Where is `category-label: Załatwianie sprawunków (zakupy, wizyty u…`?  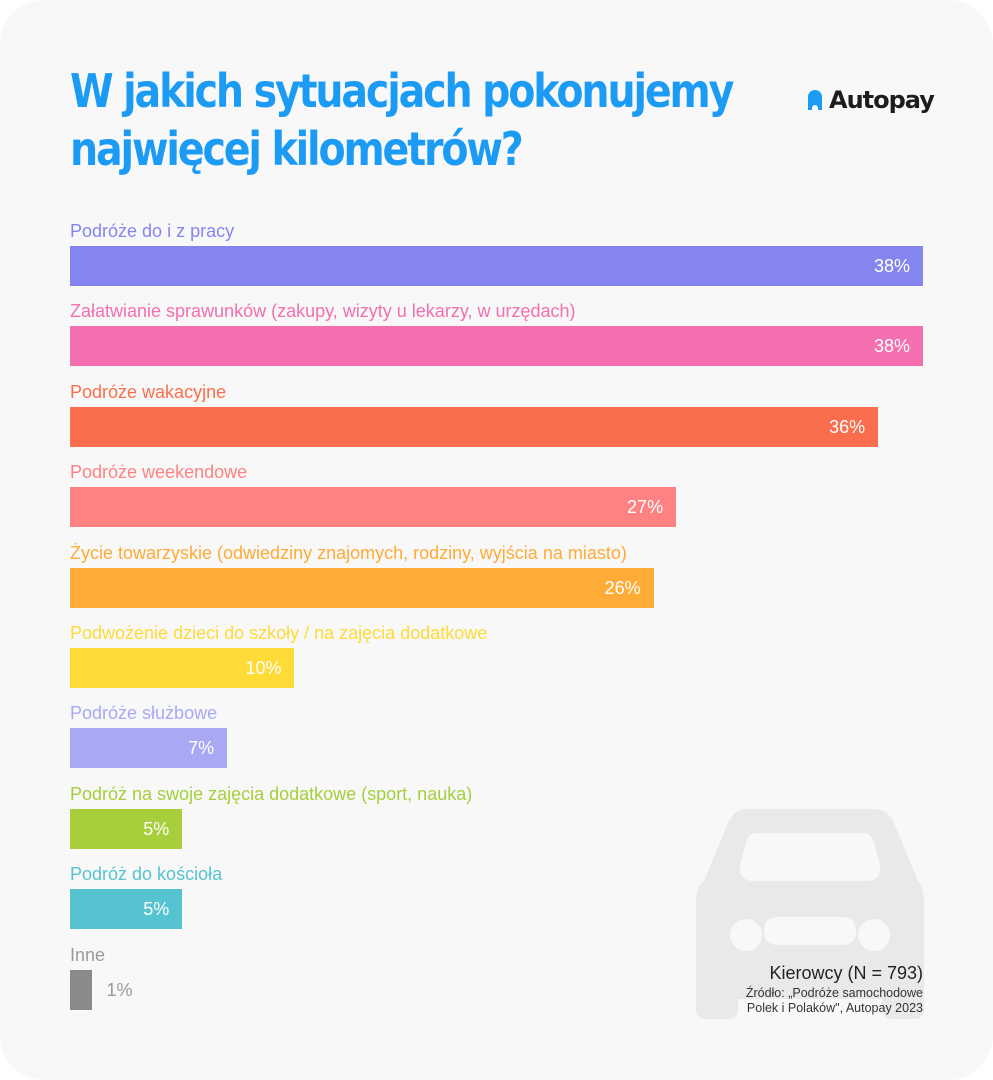
category-label: Załatwianie sprawunków (zakupy, wizyty u… is located at coordinates (323, 311).